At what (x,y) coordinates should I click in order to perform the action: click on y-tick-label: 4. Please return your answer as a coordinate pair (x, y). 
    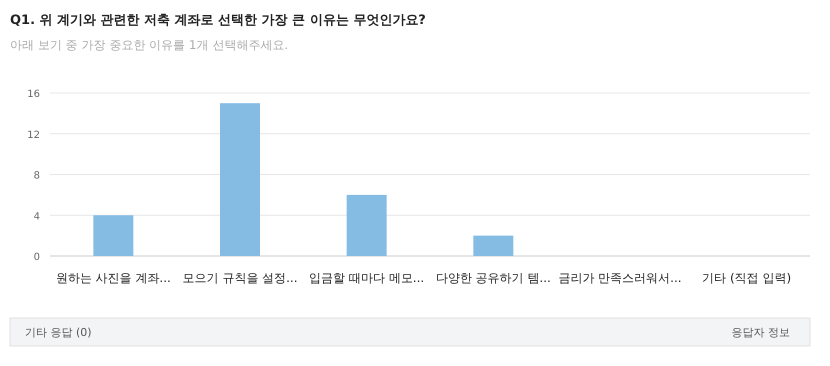
    Looking at the image, I should click on (37, 216).